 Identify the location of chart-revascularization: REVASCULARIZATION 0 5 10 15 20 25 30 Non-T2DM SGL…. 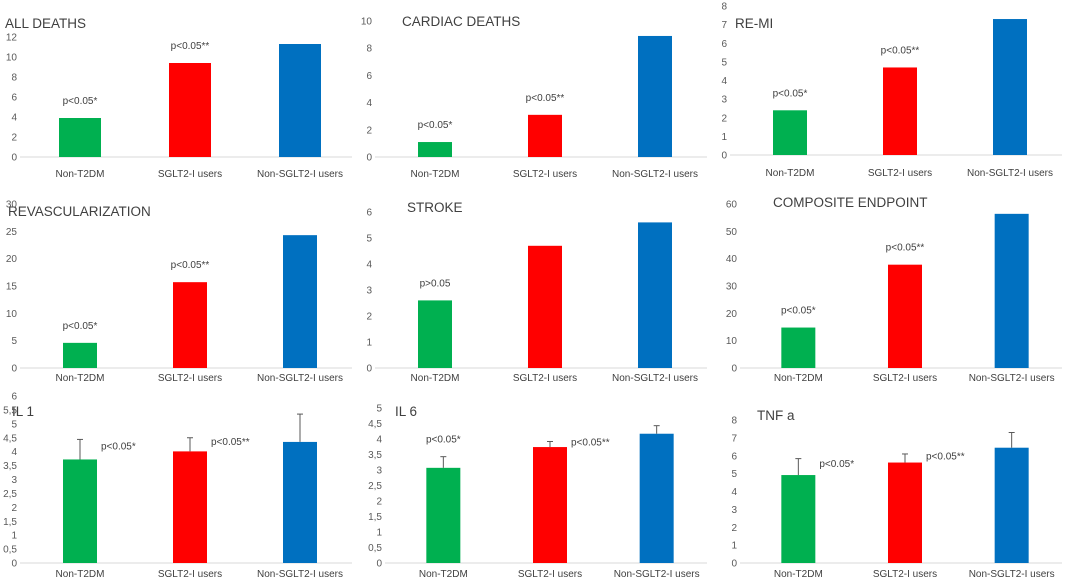
(177, 290).